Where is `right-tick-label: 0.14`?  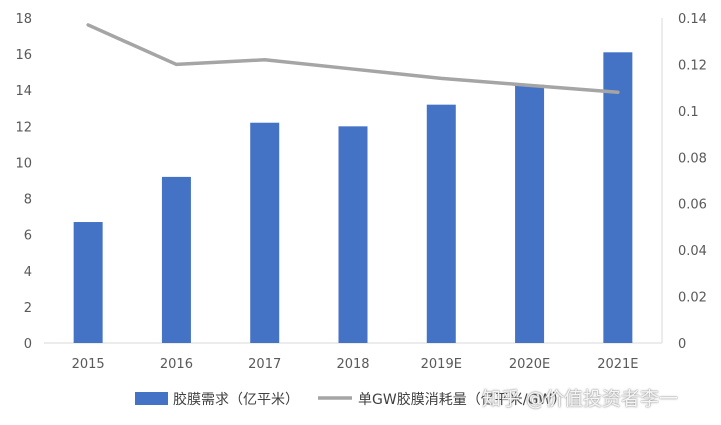
right-tick-label: 0.14 is located at coordinates (692, 19).